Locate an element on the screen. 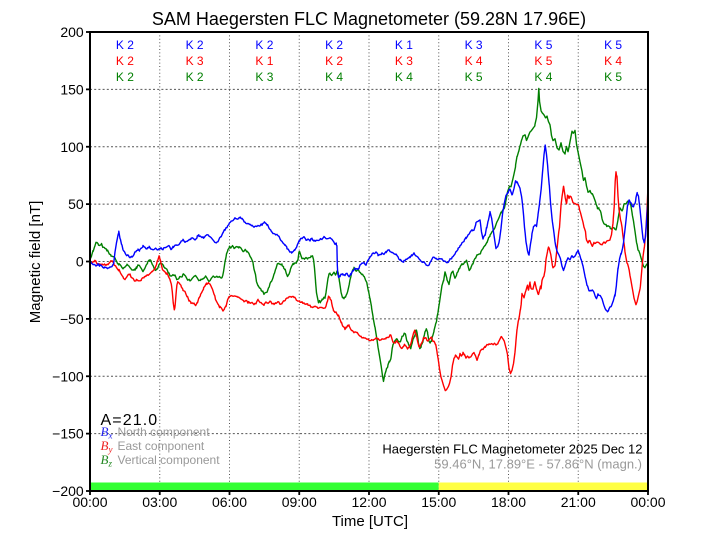 This screenshot has width=720, height=540. svg-text:59.46°N, 17.89°E - 57.86°N (ma: 59.46°N, 17.89°E - 57.86°N (magn.) is located at coordinates (538, 464).